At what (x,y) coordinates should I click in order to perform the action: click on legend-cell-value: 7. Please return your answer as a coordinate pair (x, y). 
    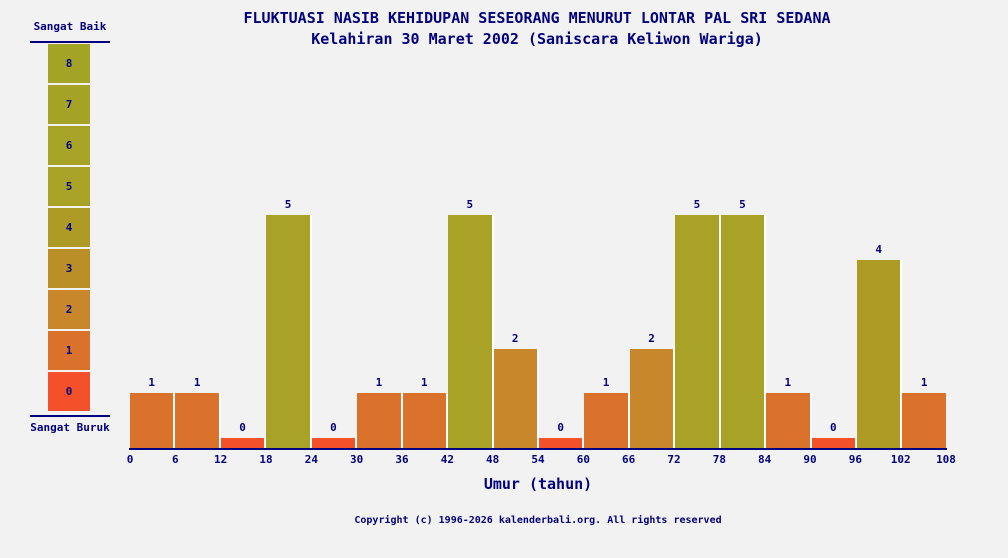
    Looking at the image, I should click on (69, 104).